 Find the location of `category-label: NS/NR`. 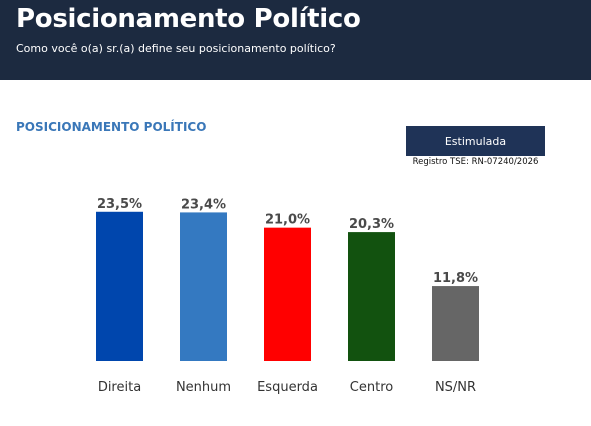

category-label: NS/NR is located at coordinates (455, 387).